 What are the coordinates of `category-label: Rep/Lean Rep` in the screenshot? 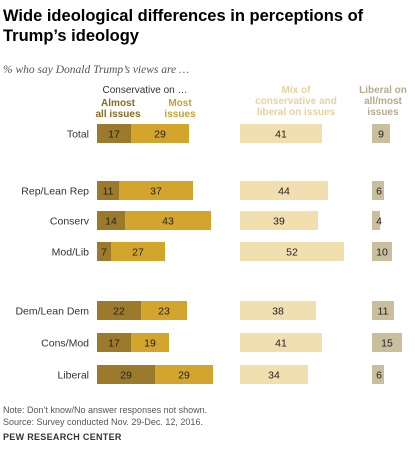 It's located at (55, 192).